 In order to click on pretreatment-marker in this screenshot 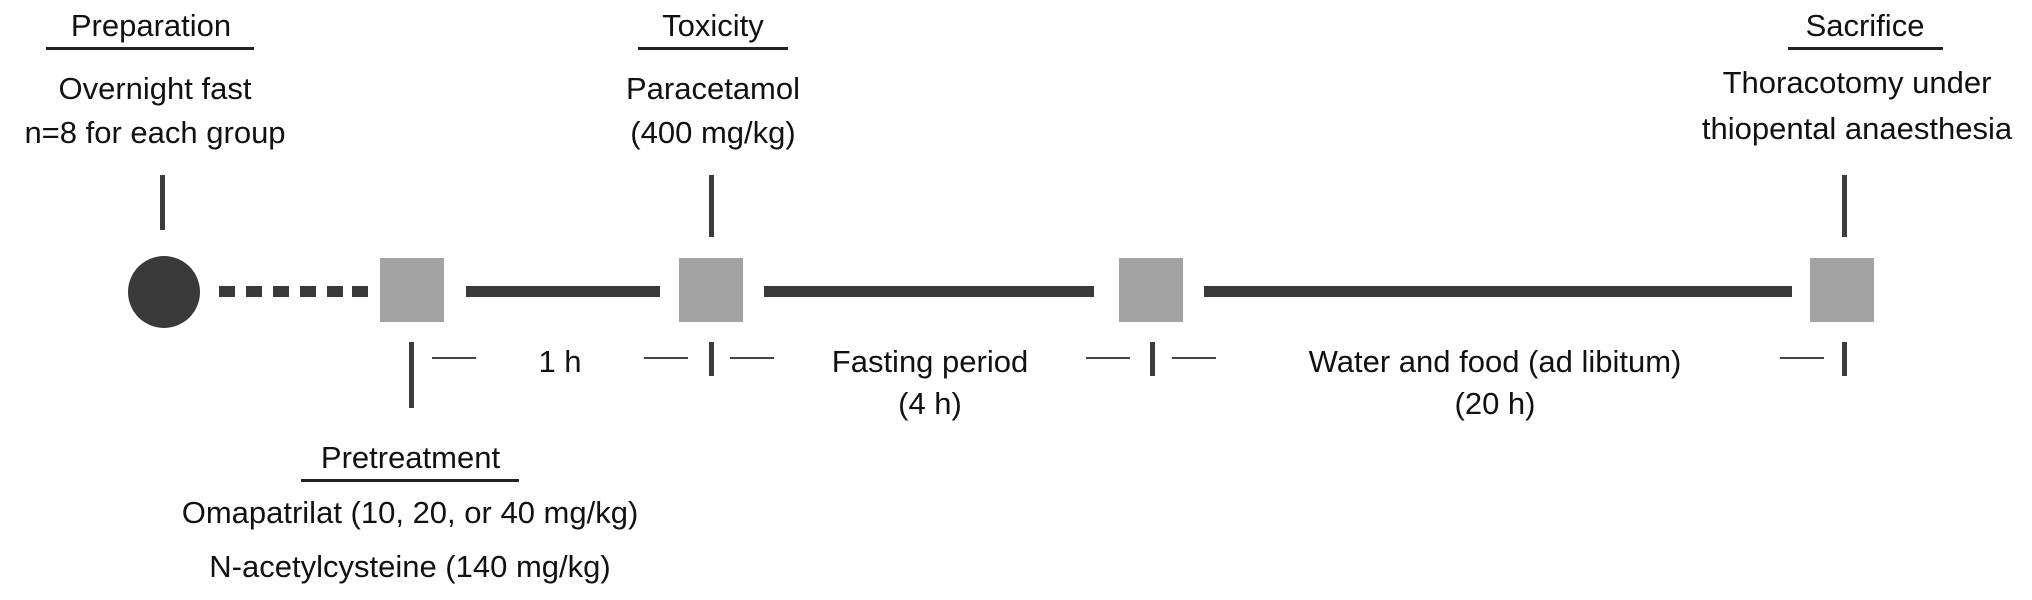, I will do `click(412, 290)`.